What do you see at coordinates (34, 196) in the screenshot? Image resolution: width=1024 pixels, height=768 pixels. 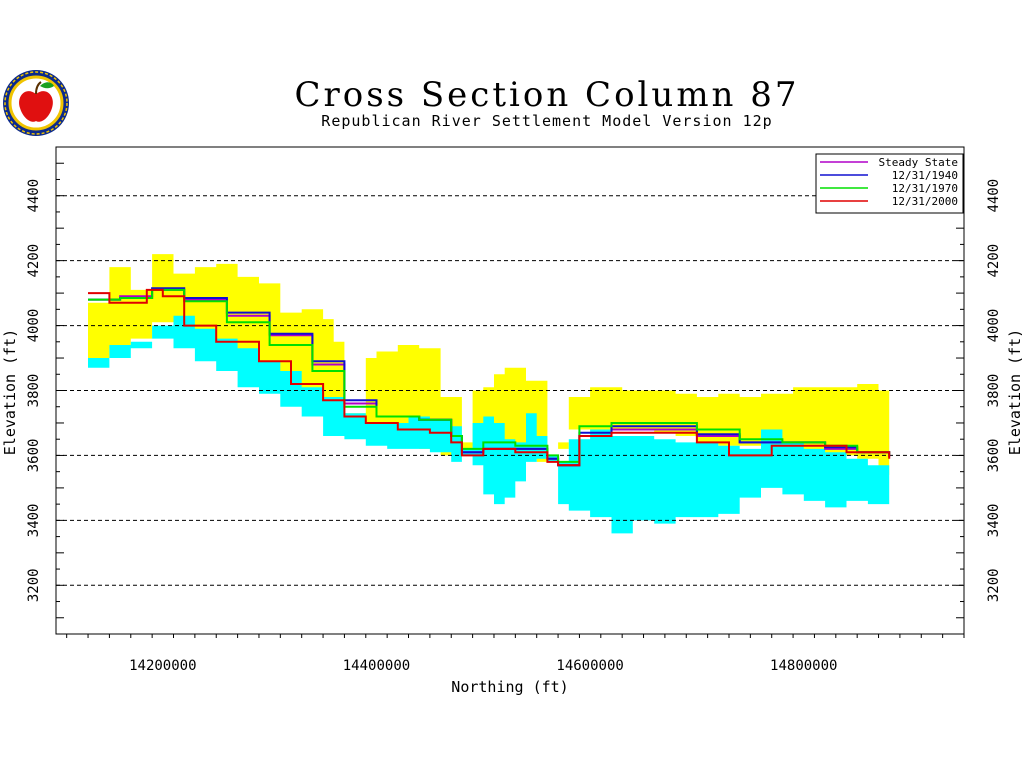 I see `y-tick-label-left: 4400` at bounding box center [34, 196].